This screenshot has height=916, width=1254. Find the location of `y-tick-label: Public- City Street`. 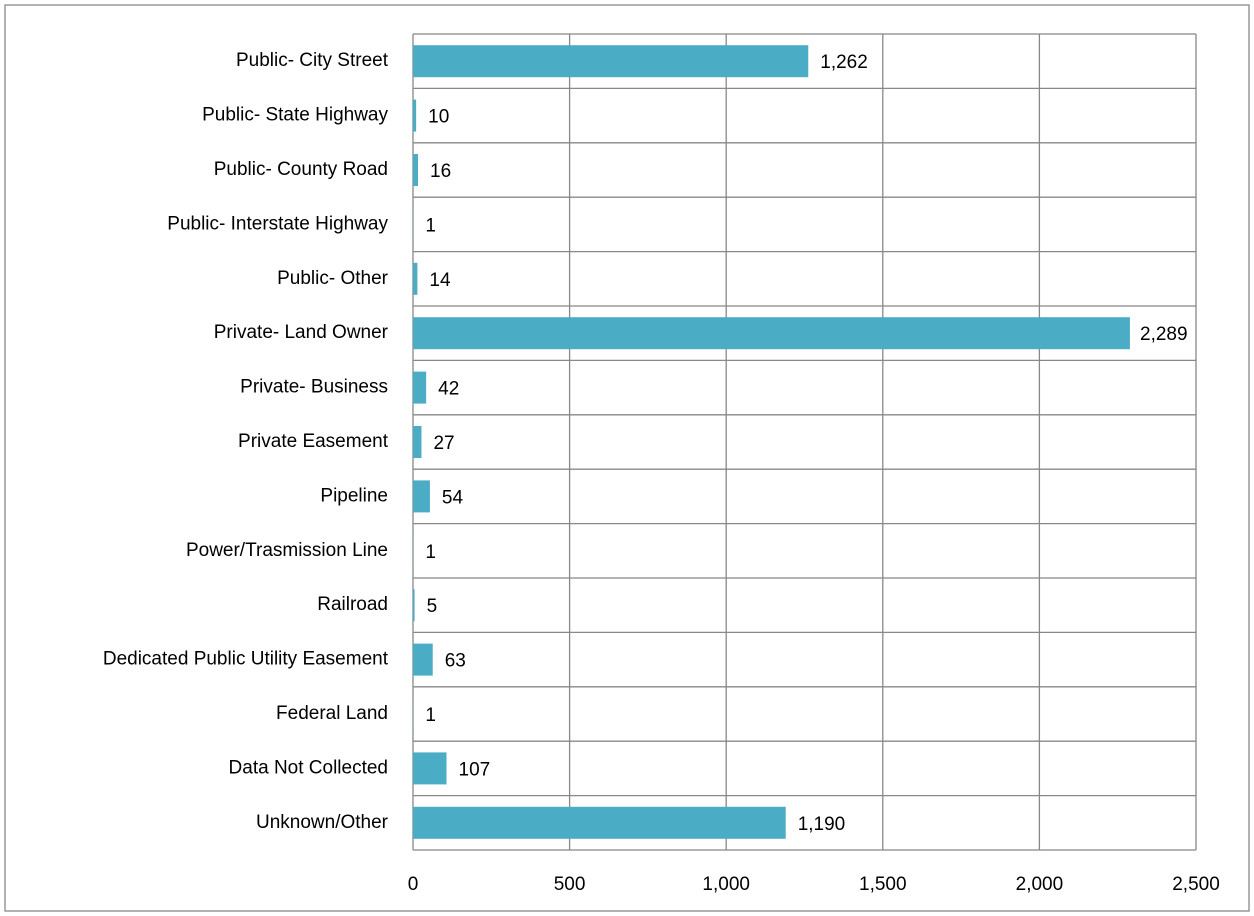

y-tick-label: Public- City Street is located at coordinates (312, 60).